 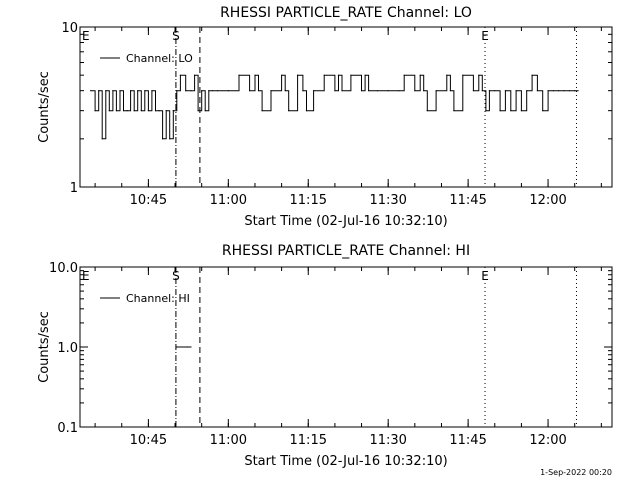 What do you see at coordinates (158, 298) in the screenshot?
I see `legend-entry: Channel: HI` at bounding box center [158, 298].